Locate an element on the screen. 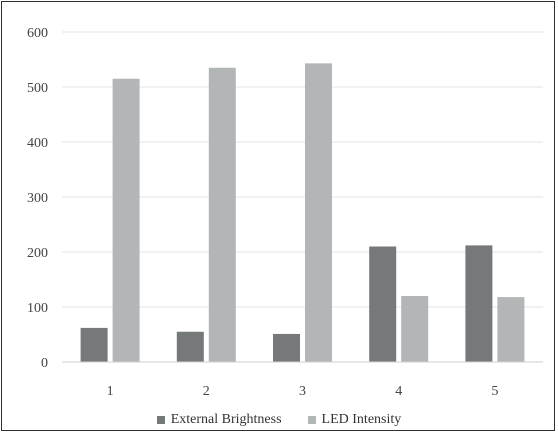 Image resolution: width=558 pixels, height=434 pixels. legend-item-external-brightness: External Brightness is located at coordinates (219, 420).